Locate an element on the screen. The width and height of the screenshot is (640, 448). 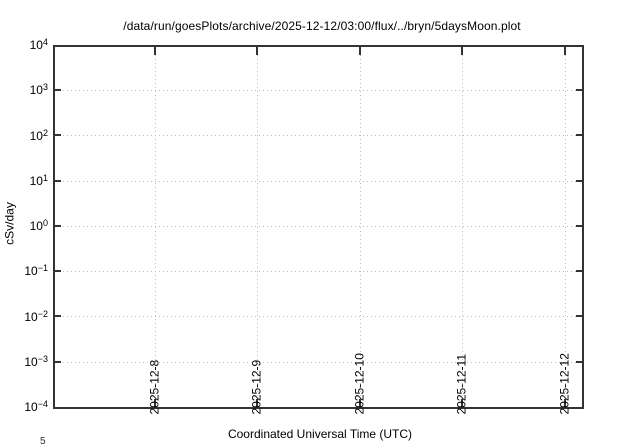
y-tick-label: 102 is located at coordinates (24, 136).